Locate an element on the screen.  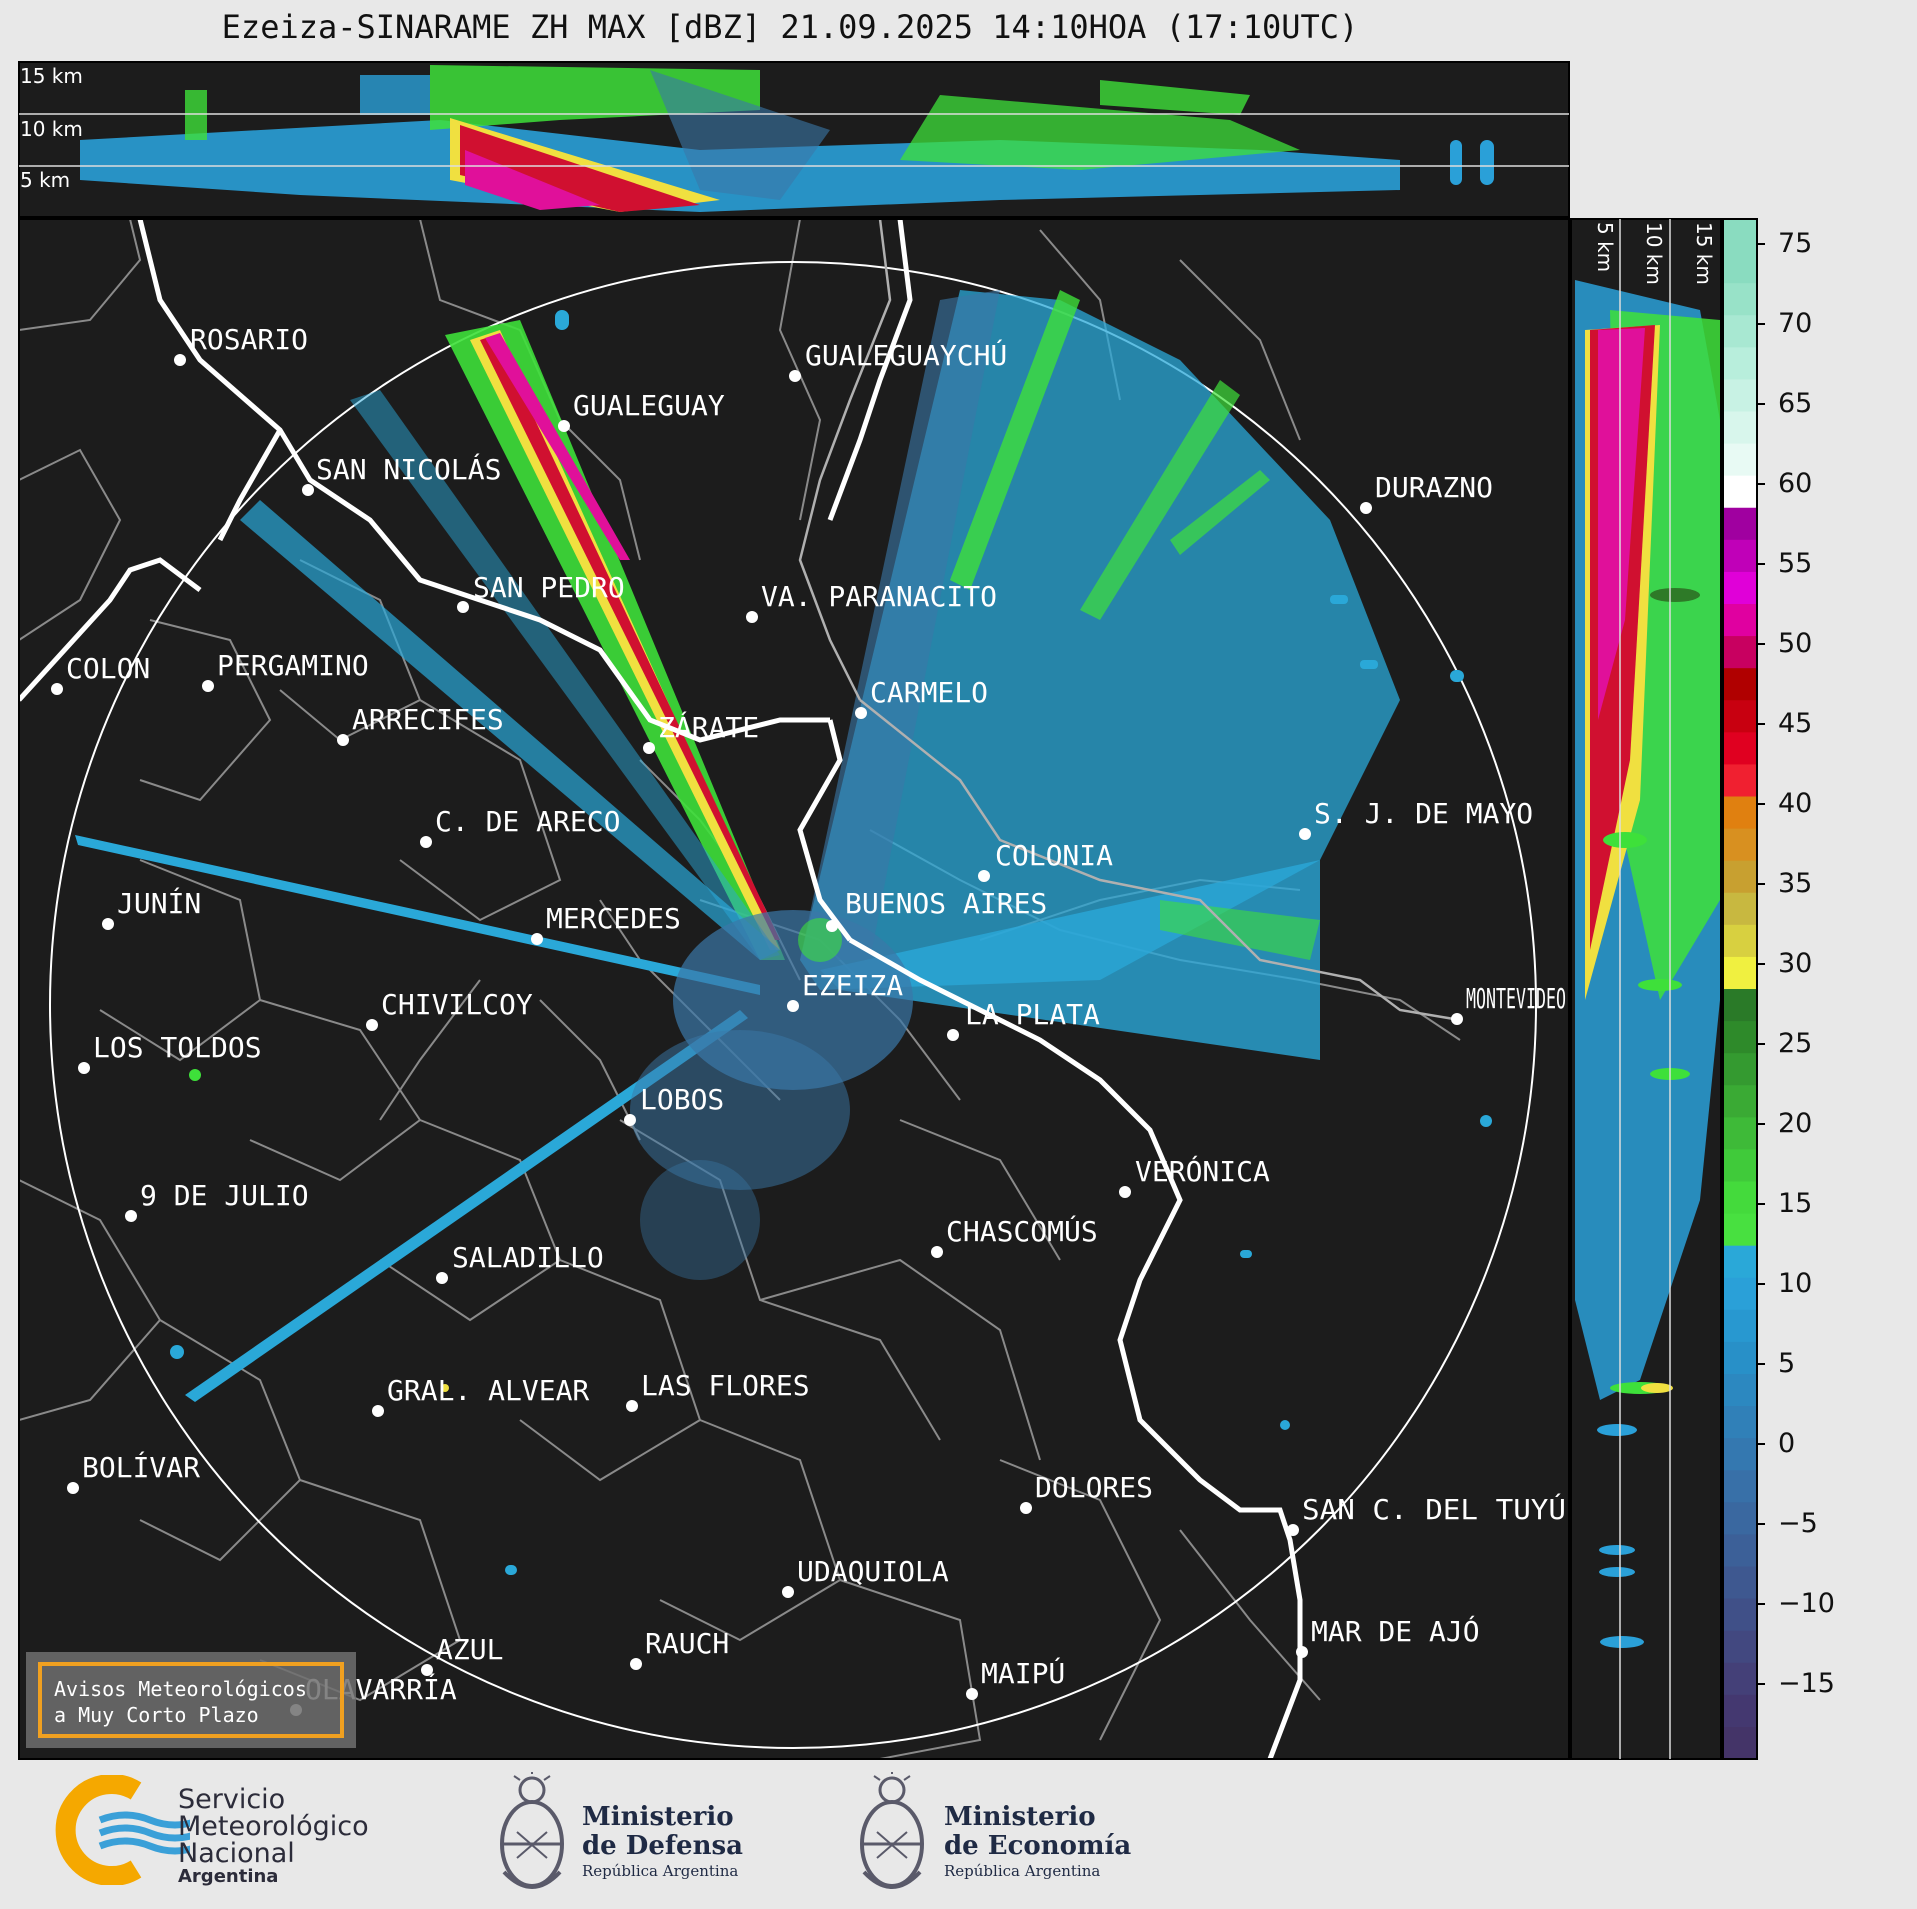
warning-box: Avisos Meteorológicos a Muy Corto Plazo is located at coordinates (191, 1700).